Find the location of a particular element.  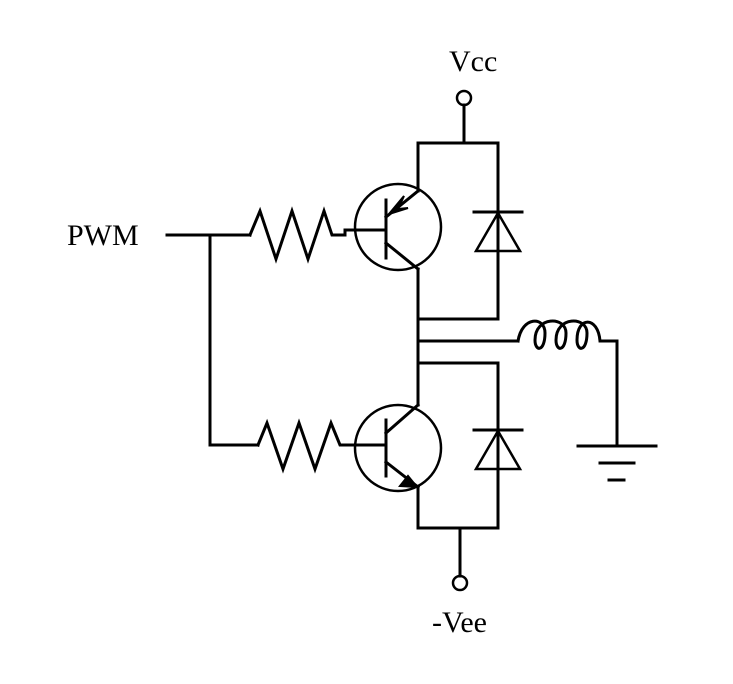

upper-pnp-transistor is located at coordinates (398, 227).